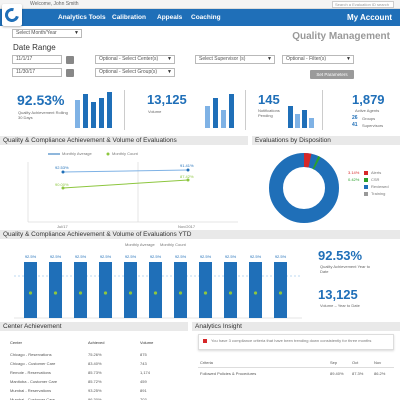 This screenshot has width=400, height=400. I want to click on center-table-cell: 703, so click(143, 398).